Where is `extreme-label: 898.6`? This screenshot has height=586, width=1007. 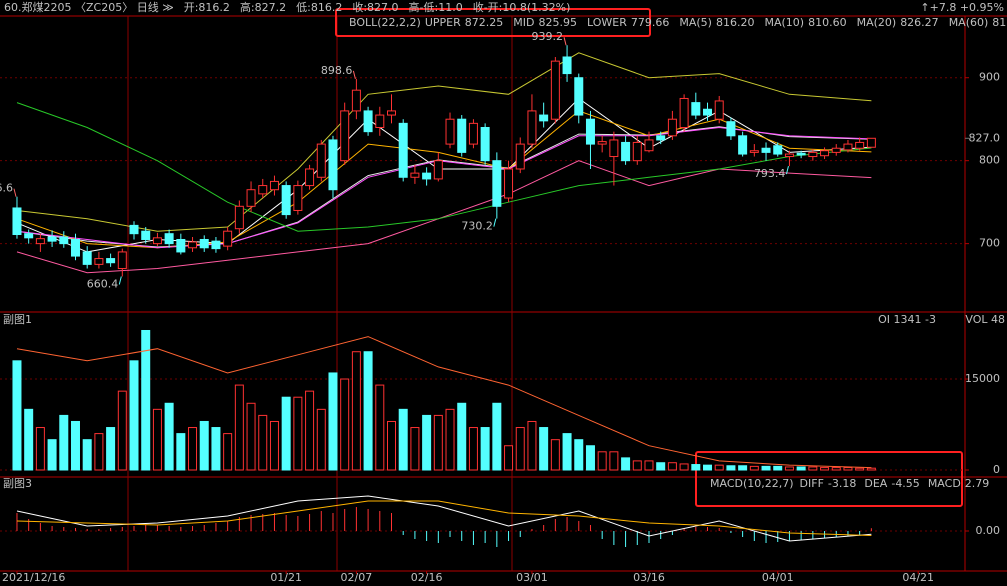 extreme-label: 898.6 is located at coordinates (337, 70).